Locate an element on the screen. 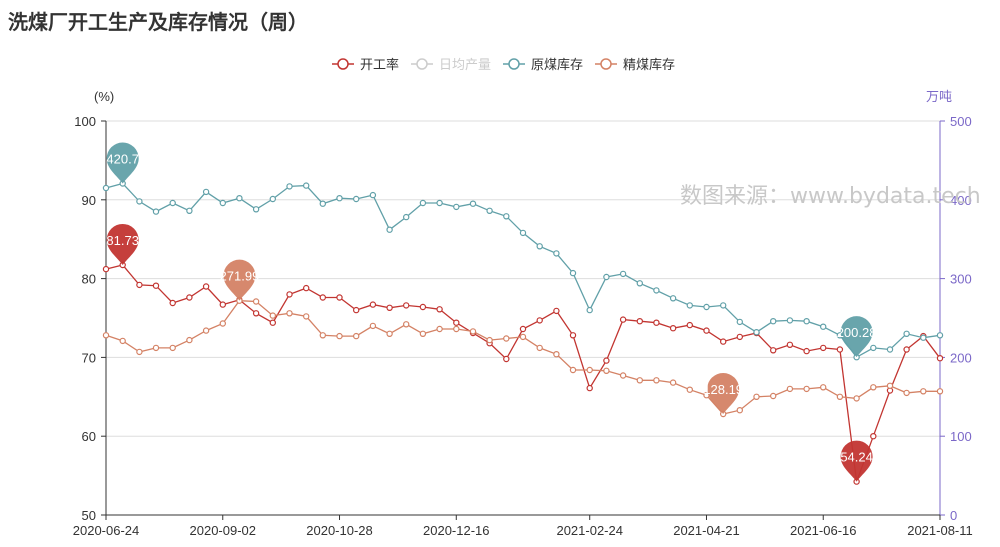 Image resolution: width=1000 pixels, height=547 pixels. x-tick-label: 2020-12-16 is located at coordinates (456, 530).